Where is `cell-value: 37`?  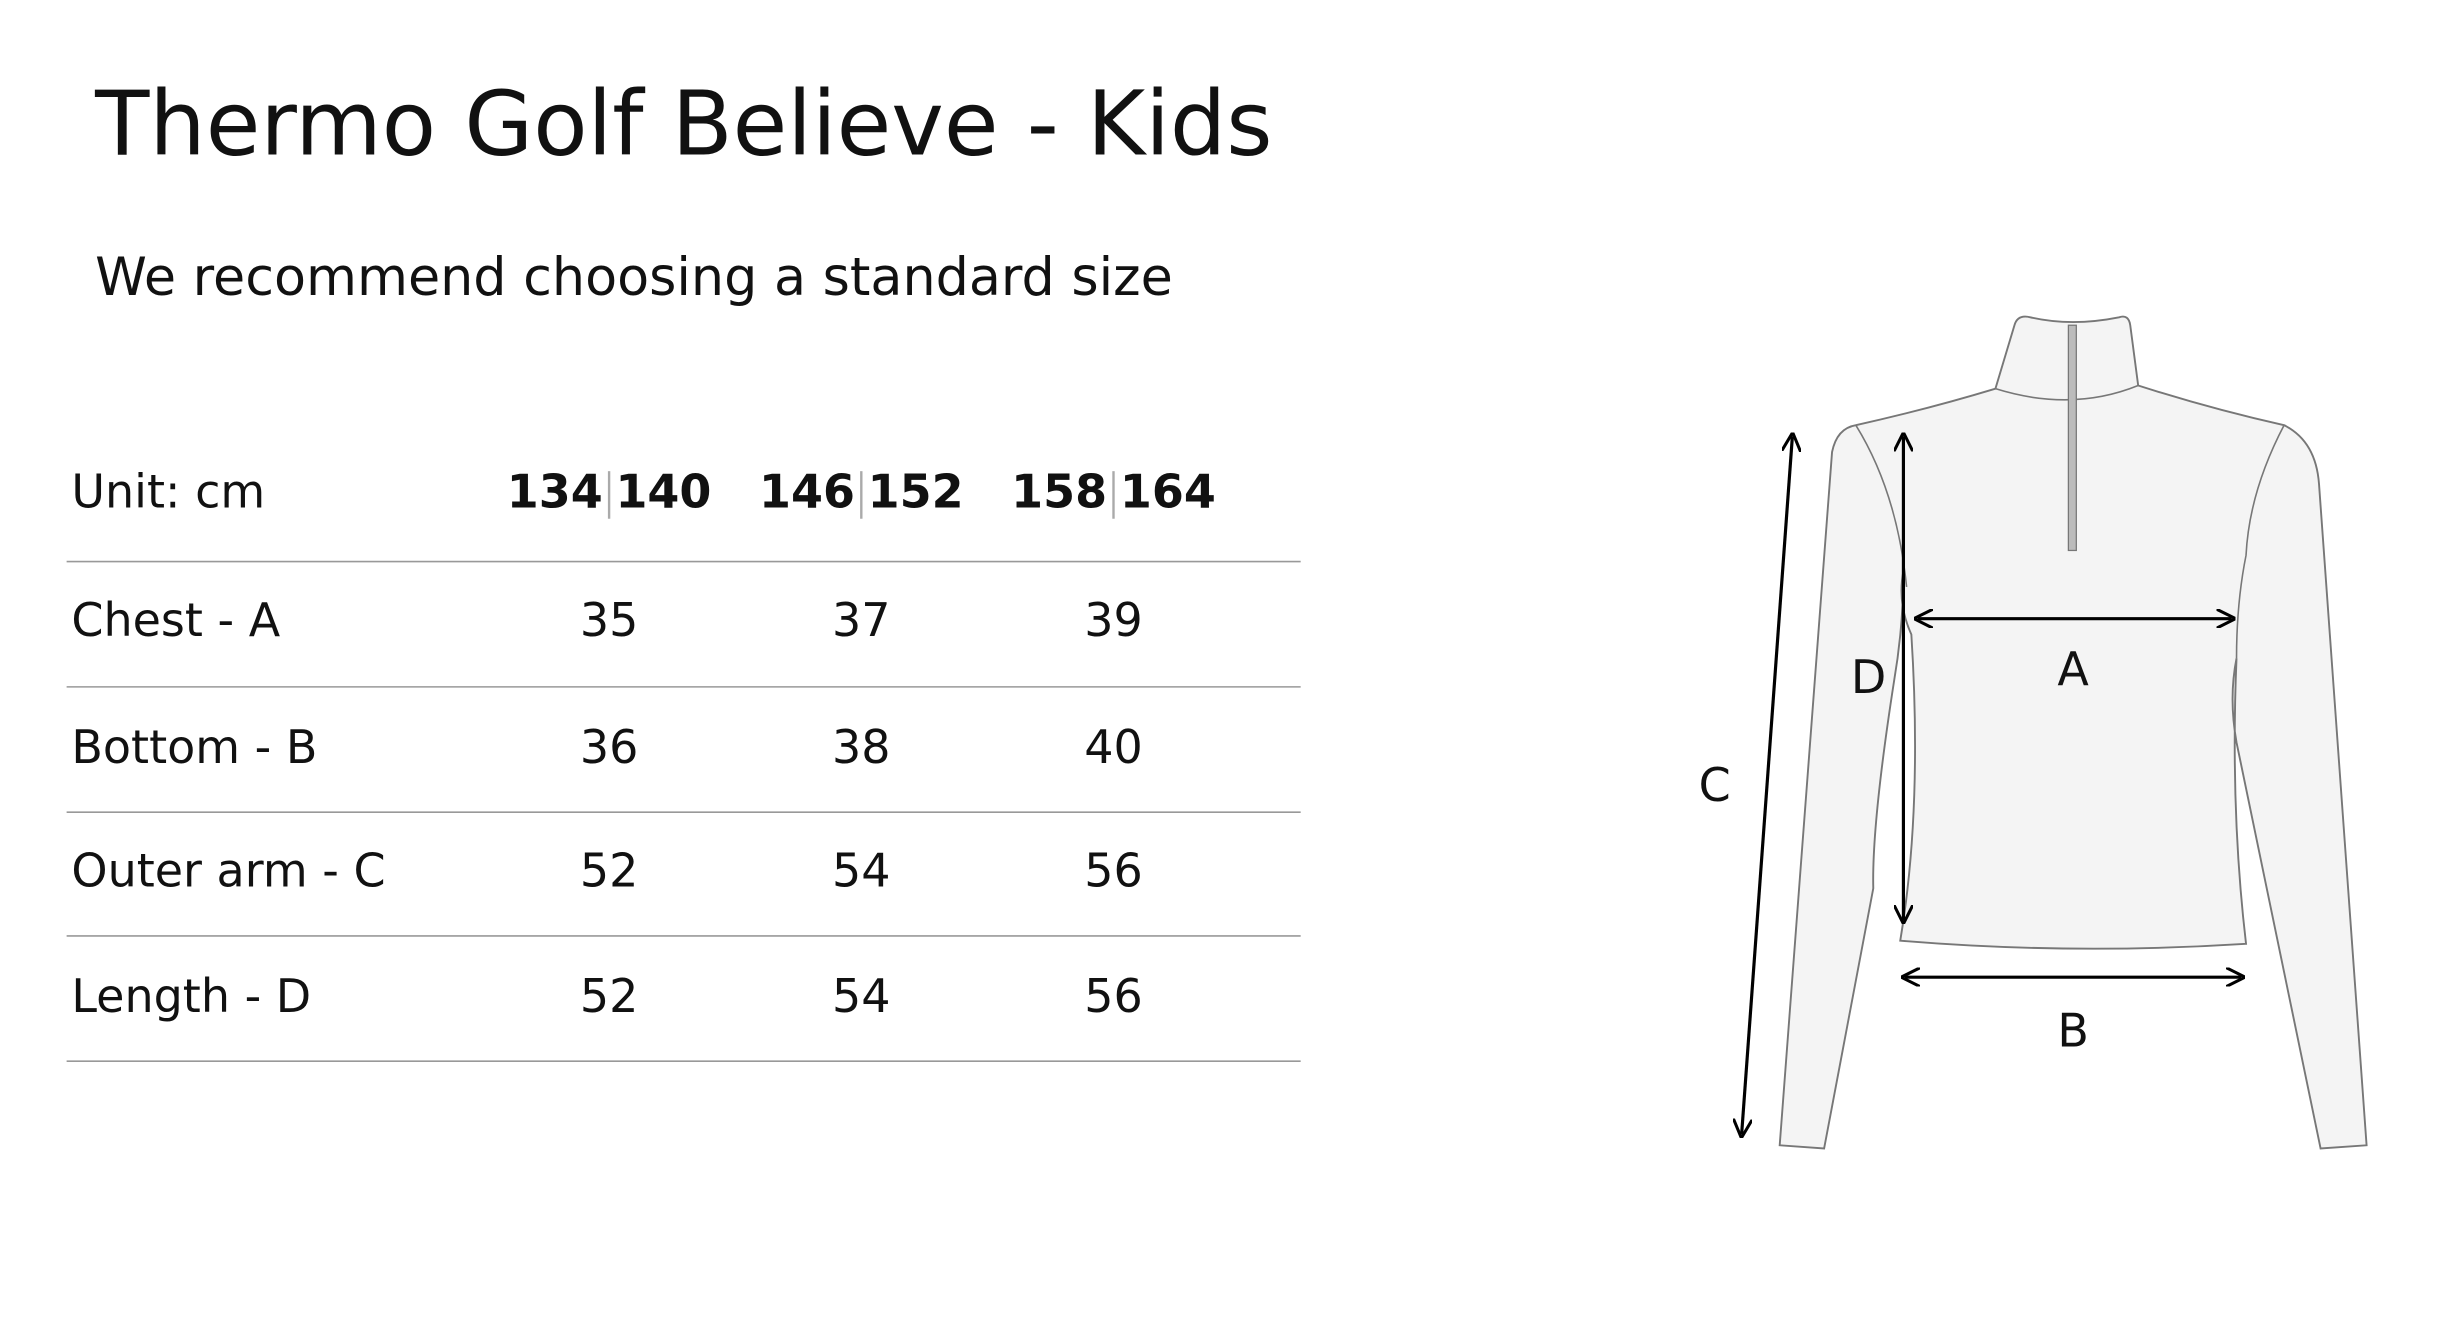
cell-value: 37 is located at coordinates (861, 620).